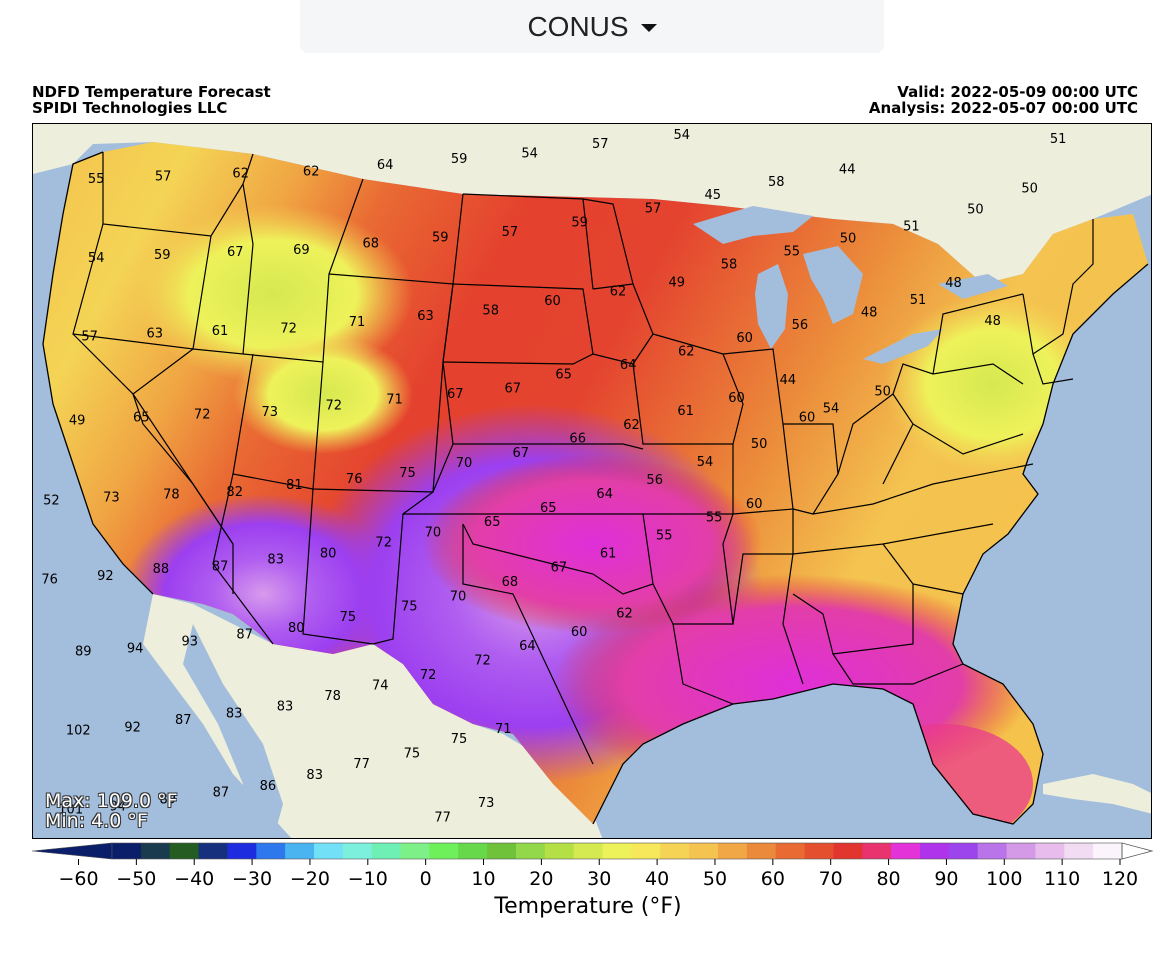 This screenshot has height=980, width=1176. What do you see at coordinates (771, 306) in the screenshot?
I see `lake-michigan` at bounding box center [771, 306].